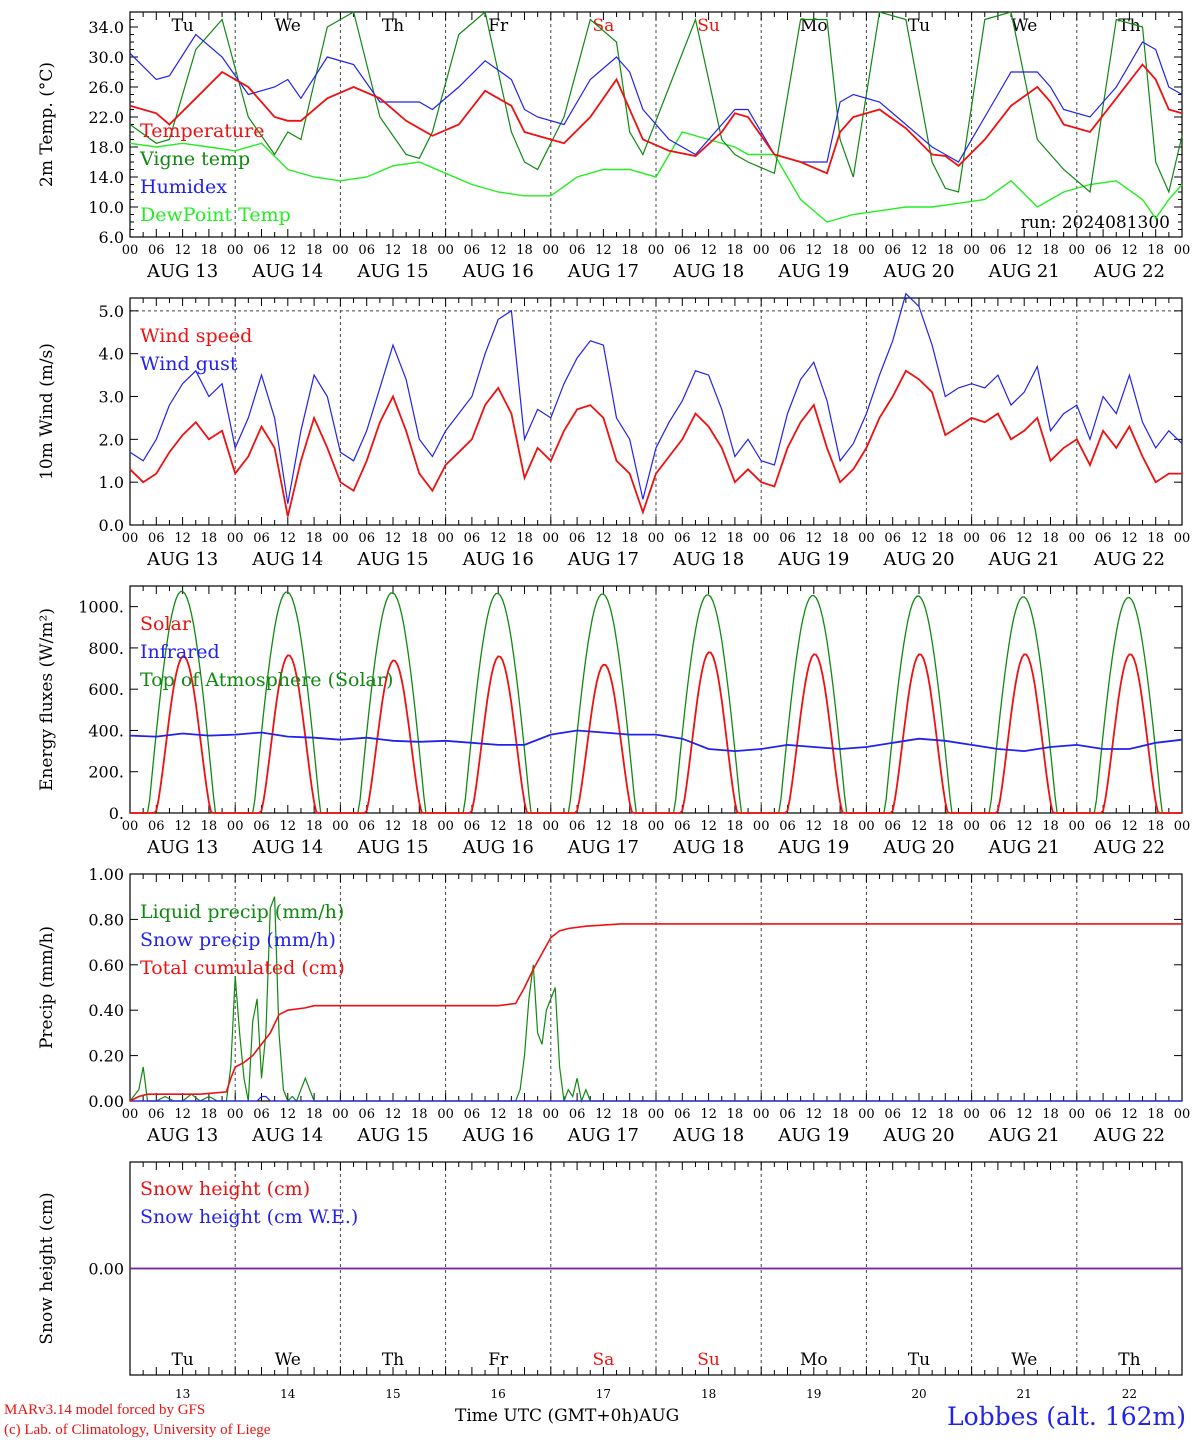  What do you see at coordinates (182, 1394) in the screenshot?
I see `day-number: 13` at bounding box center [182, 1394].